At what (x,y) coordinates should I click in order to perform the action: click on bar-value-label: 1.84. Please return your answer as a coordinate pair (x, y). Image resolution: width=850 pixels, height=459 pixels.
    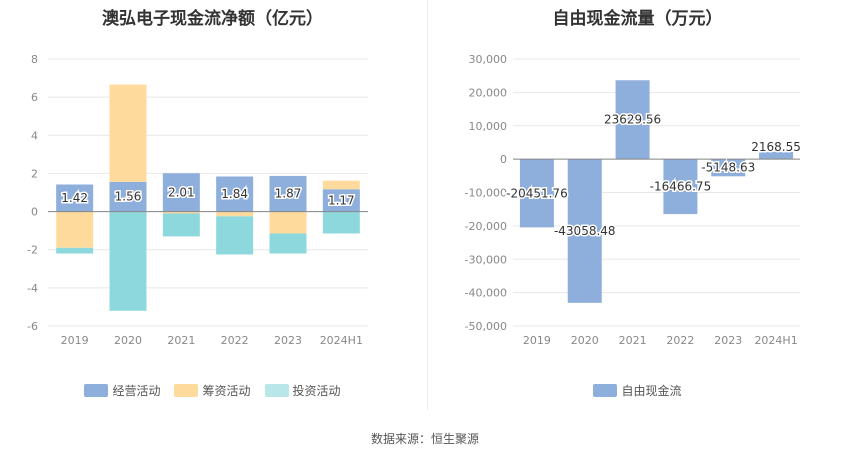
    Looking at the image, I should click on (234, 194).